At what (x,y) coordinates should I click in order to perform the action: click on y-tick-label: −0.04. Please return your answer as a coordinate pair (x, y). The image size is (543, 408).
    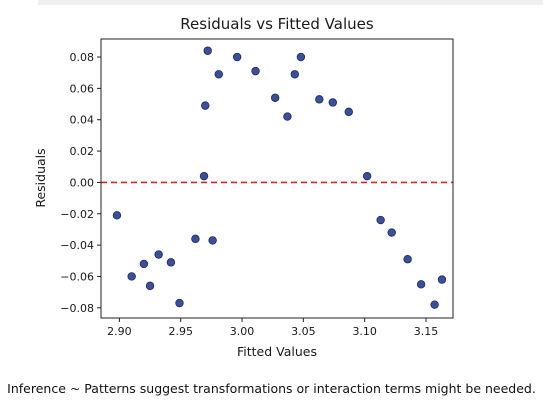
    Looking at the image, I should click on (77, 245).